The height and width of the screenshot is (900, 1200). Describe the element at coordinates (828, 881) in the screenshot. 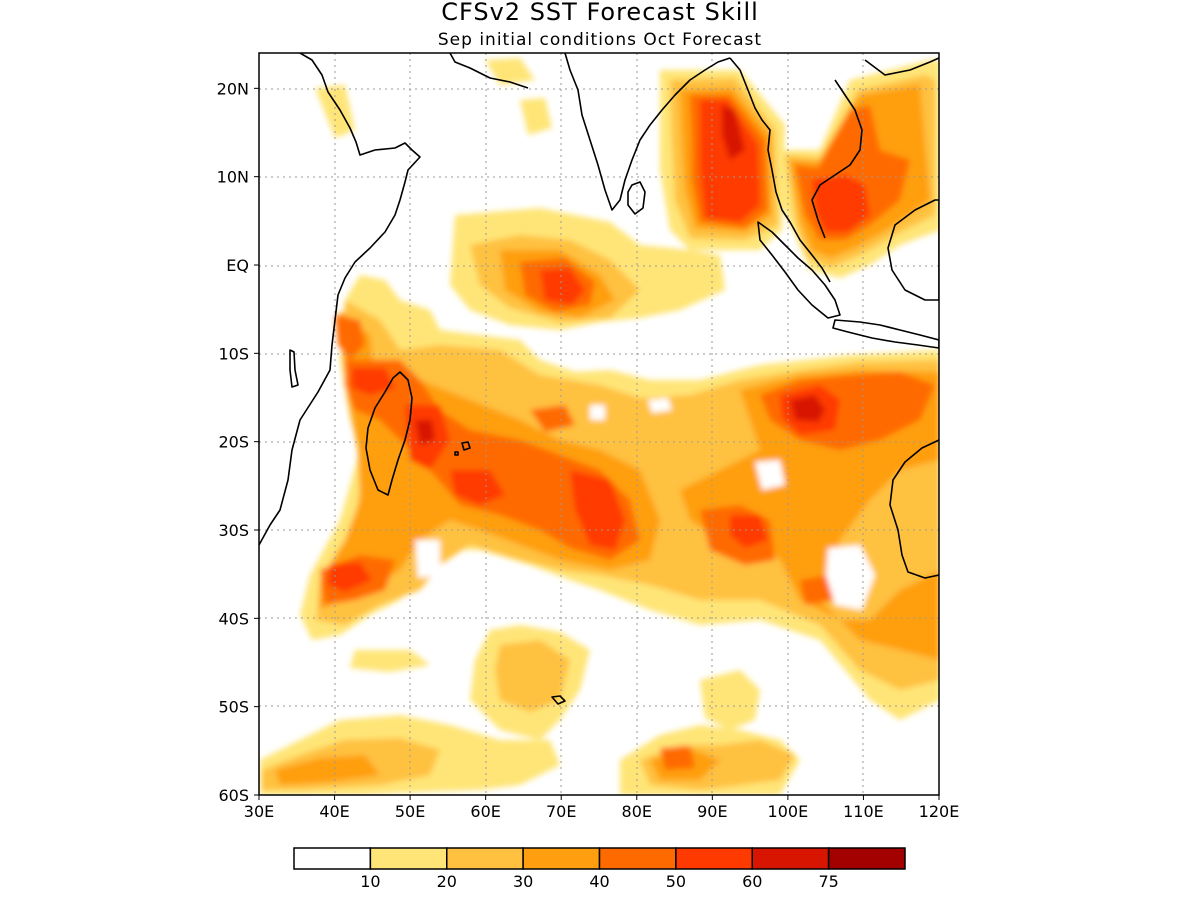

I see `colorbar-label: 75` at that location.